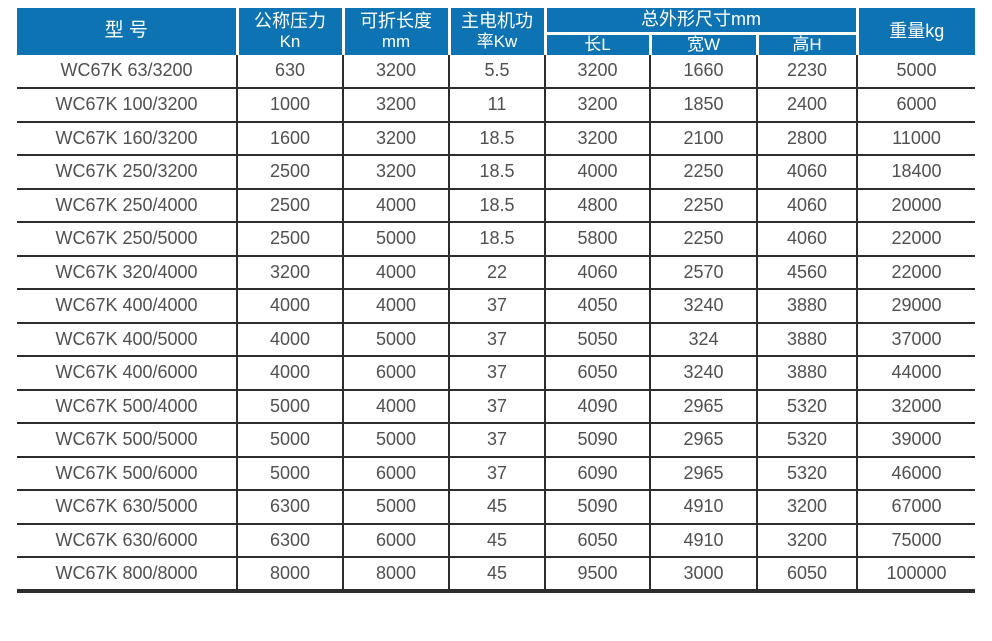 The image size is (992, 641). What do you see at coordinates (703, 272) in the screenshot?
I see `value-cell: 2570` at bounding box center [703, 272].